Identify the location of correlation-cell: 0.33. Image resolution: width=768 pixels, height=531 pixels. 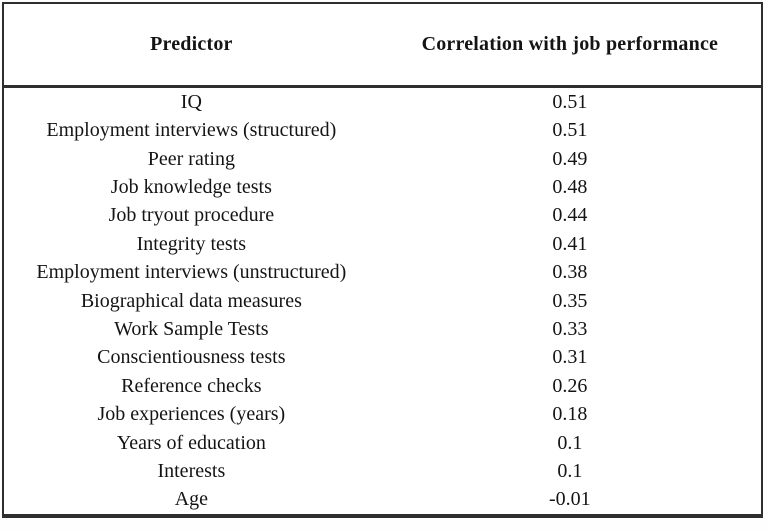
(570, 328).